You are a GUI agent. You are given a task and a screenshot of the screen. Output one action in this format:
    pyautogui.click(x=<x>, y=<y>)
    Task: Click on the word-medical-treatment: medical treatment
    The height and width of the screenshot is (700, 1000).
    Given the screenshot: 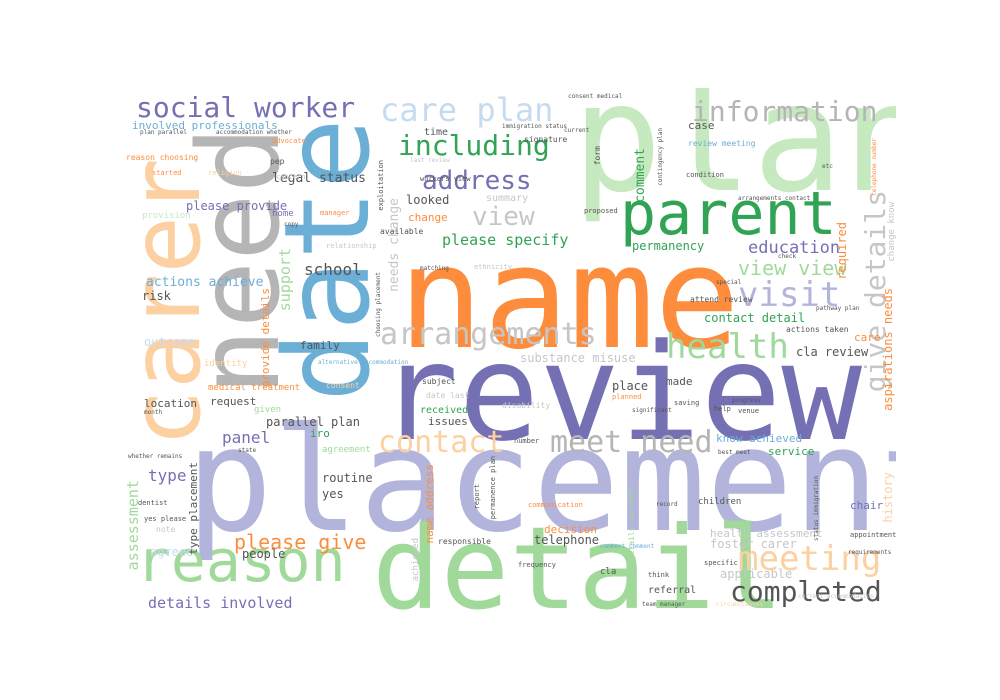 What is the action you would take?
    pyautogui.click(x=254, y=388)
    